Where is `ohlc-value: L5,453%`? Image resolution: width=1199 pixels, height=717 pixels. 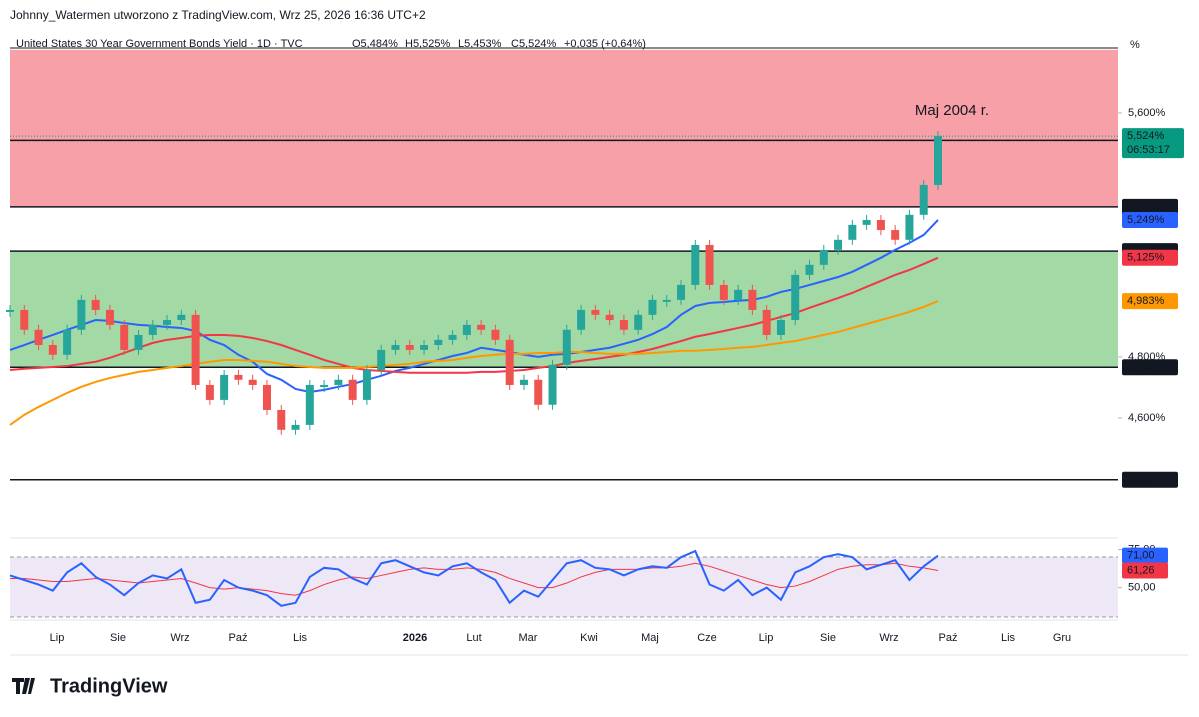
ohlc-value: L5,453% is located at coordinates (480, 44).